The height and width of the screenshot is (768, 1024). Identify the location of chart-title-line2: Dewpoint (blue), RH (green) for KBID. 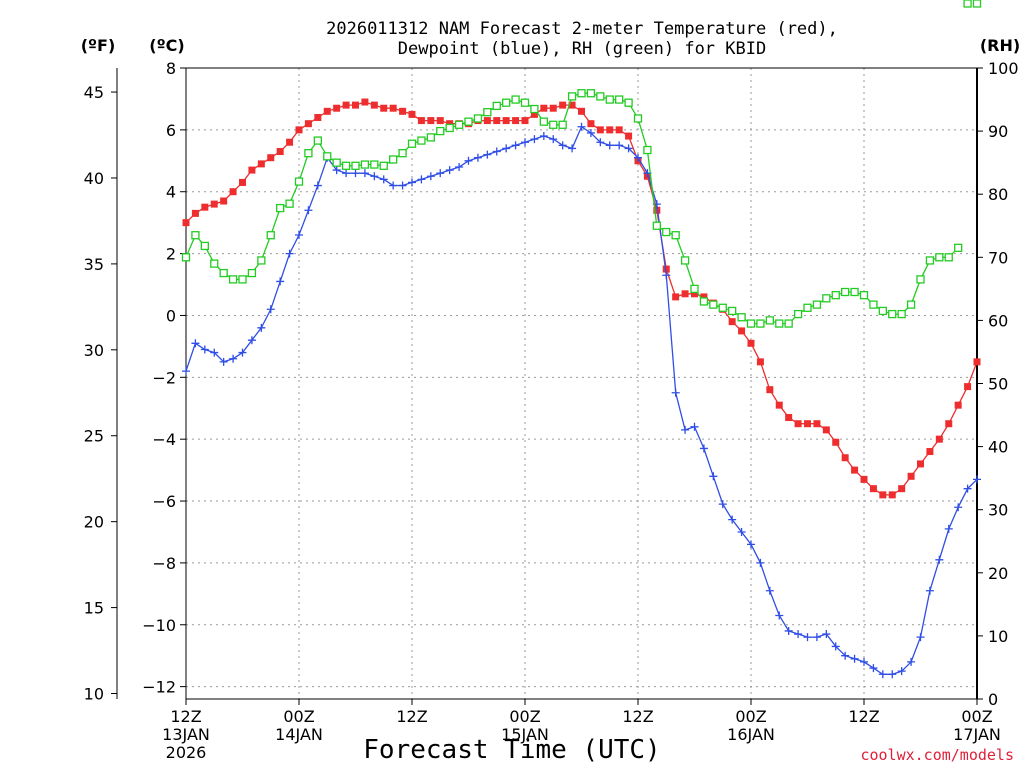
(582, 49).